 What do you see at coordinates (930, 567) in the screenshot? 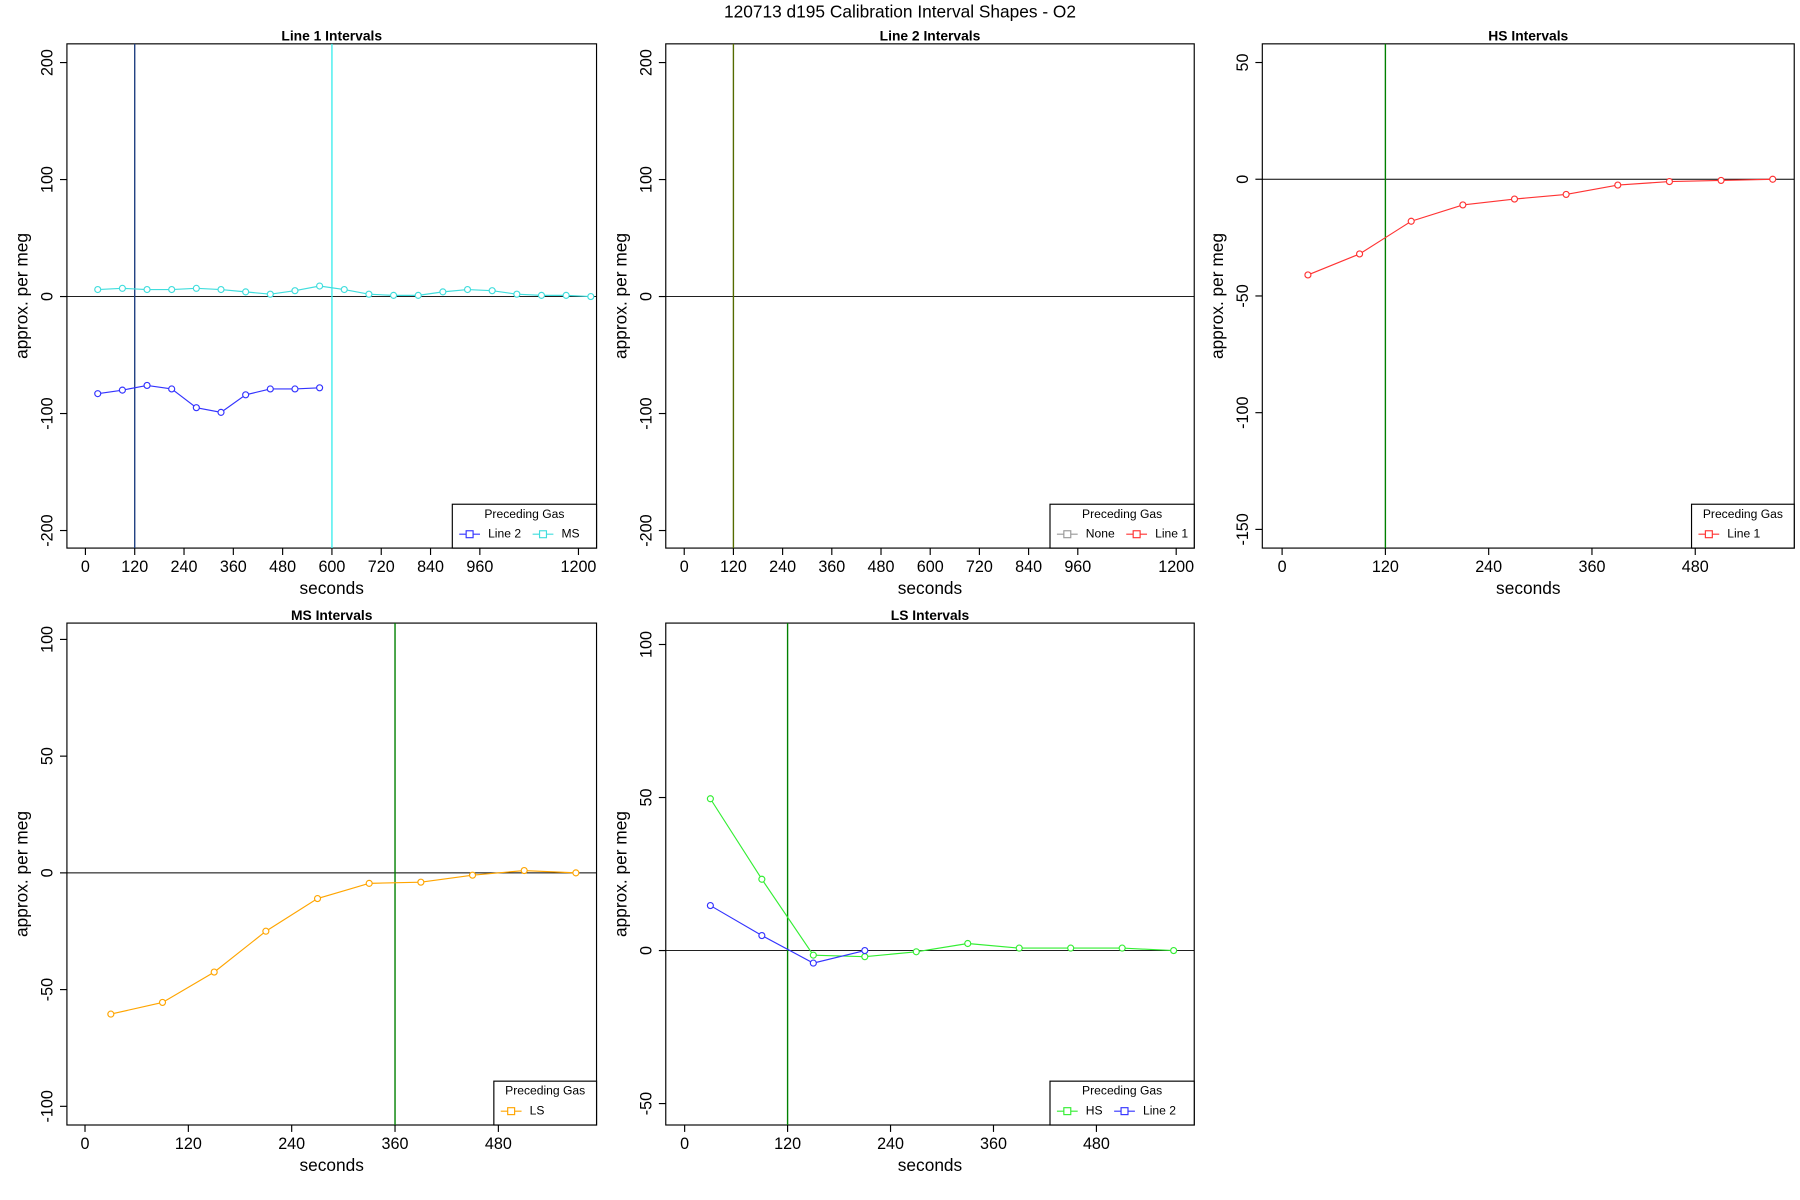
I see `x-tick-label: 600` at bounding box center [930, 567].